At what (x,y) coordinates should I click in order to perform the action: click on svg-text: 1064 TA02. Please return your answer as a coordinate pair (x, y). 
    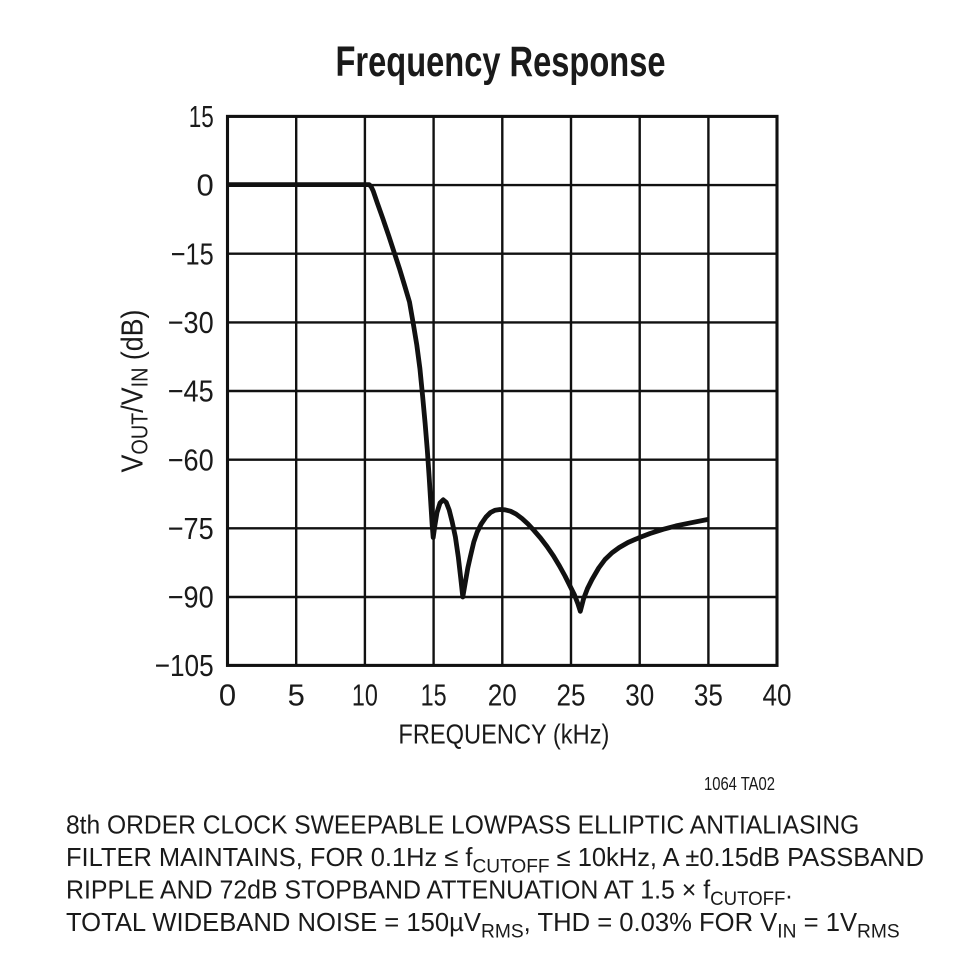
    Looking at the image, I should click on (739, 784).